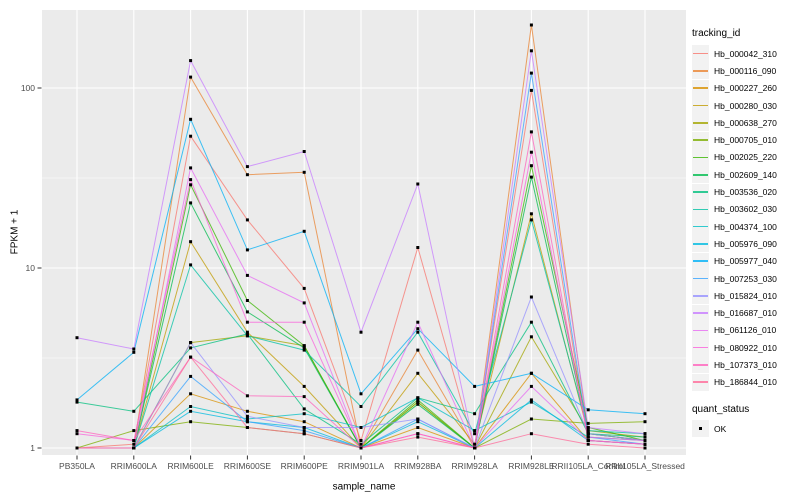 This screenshot has width=800, height=500. I want to click on legend-label: Hb_000227_260, so click(745, 88).